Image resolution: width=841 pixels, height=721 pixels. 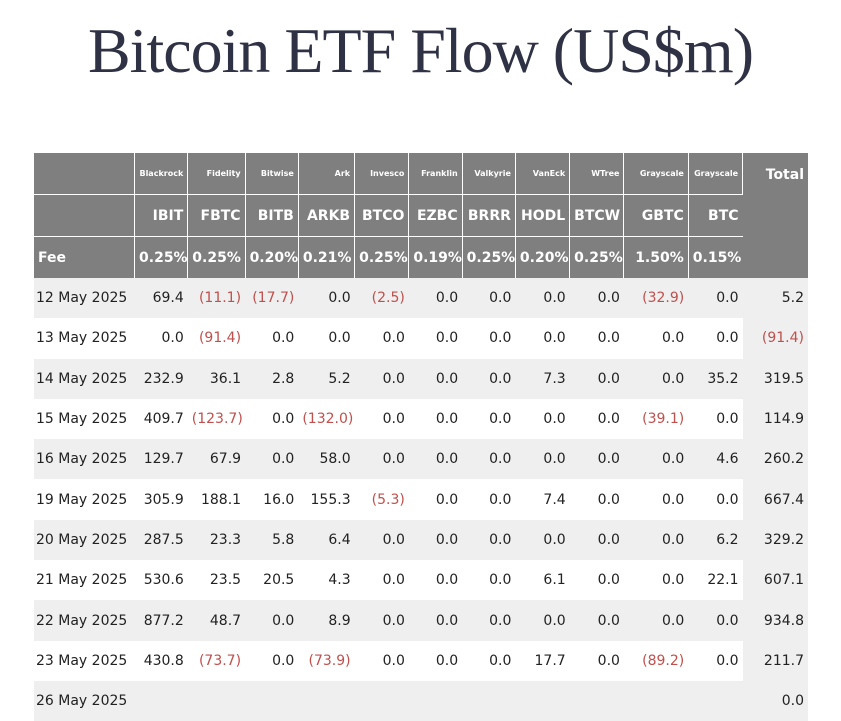 What do you see at coordinates (84, 378) in the screenshot?
I see `date-cell: 14 May 2025` at bounding box center [84, 378].